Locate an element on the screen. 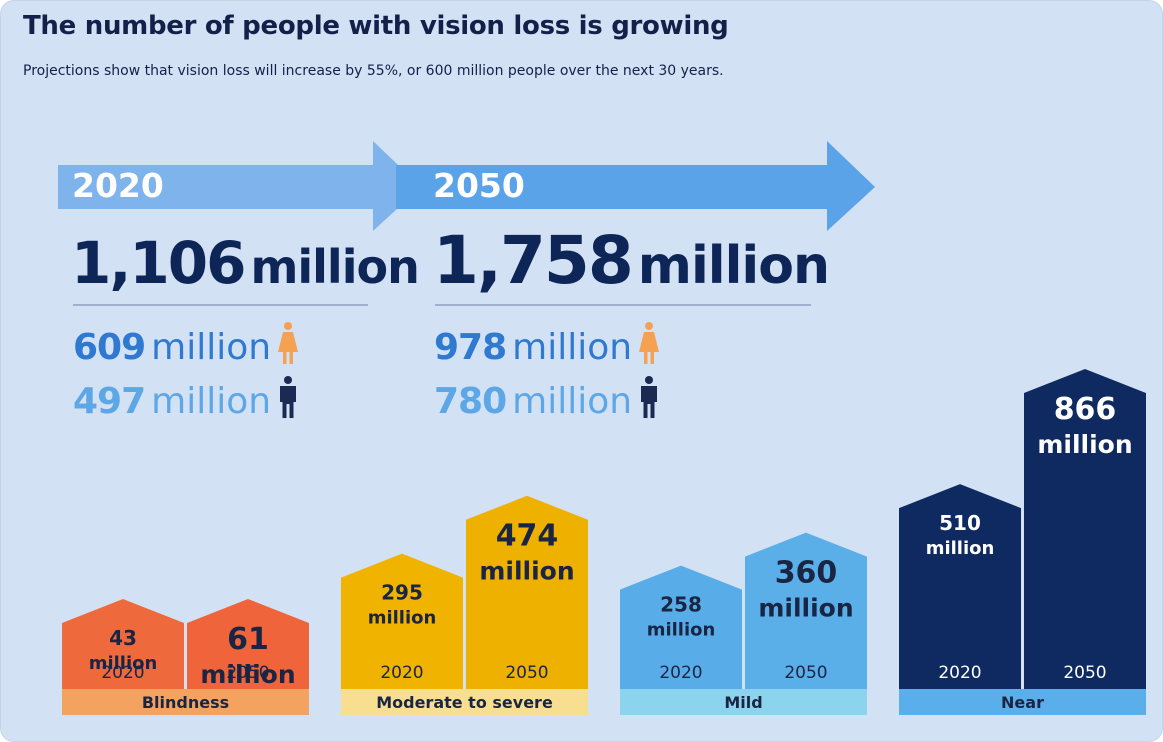 This screenshot has width=1163, height=742. female-value-2020: 609 is located at coordinates (109, 347).